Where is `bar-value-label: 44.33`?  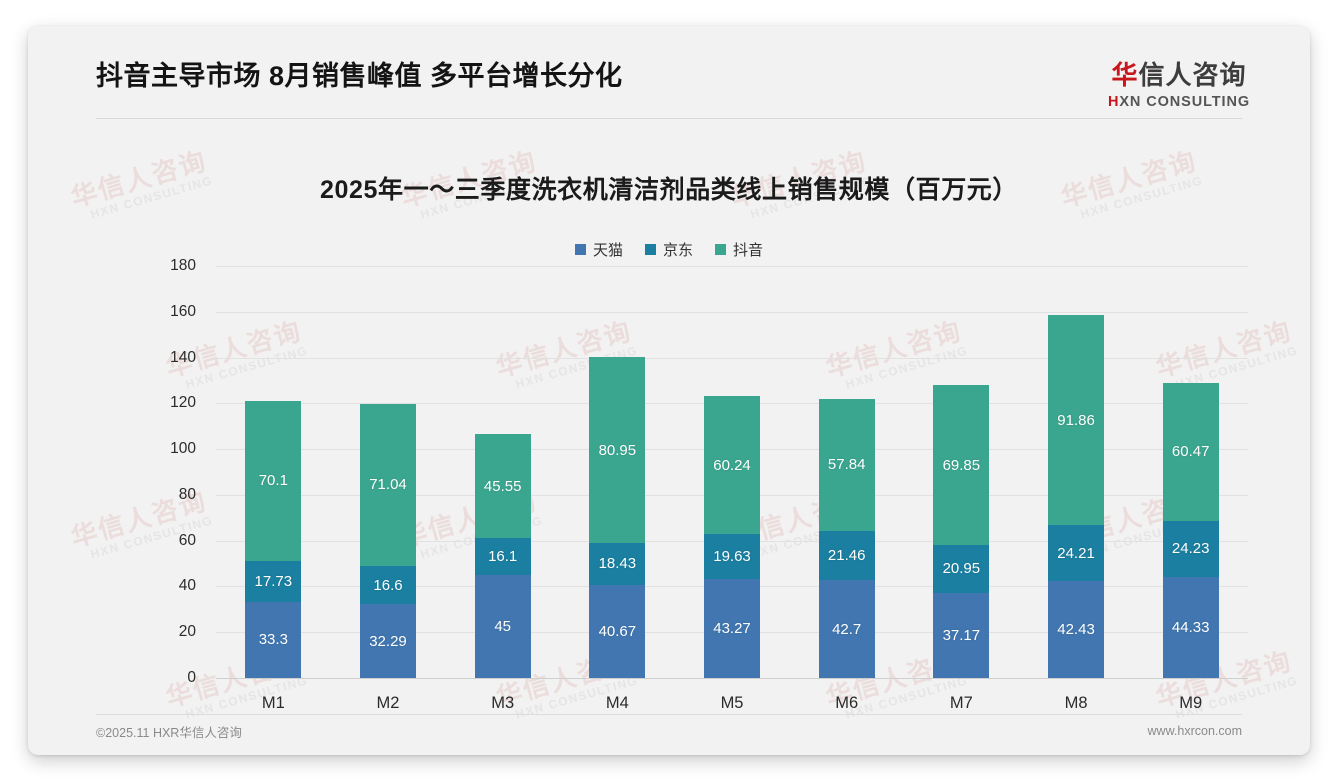
bar-value-label: 44.33 is located at coordinates (1190, 627).